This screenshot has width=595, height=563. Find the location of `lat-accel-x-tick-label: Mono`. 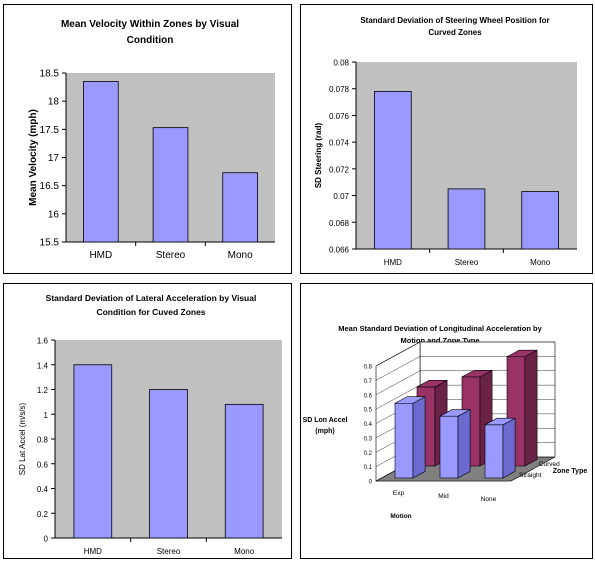

lat-accel-x-tick-label: Mono is located at coordinates (244, 551).